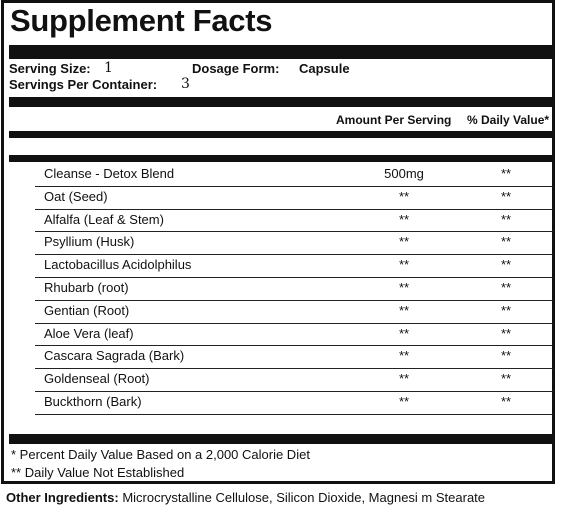 Image resolution: width=561 pixels, height=523 pixels. I want to click on ingredient-name: Buckthorn (Bark), so click(93, 401).